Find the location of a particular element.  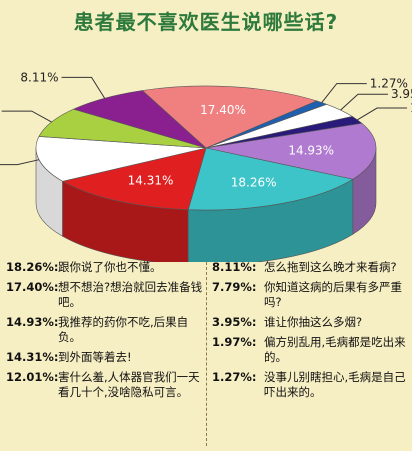

legend-item: 14.93%: 我推荐的药你不吃,后果自负。 is located at coordinates (106, 330).